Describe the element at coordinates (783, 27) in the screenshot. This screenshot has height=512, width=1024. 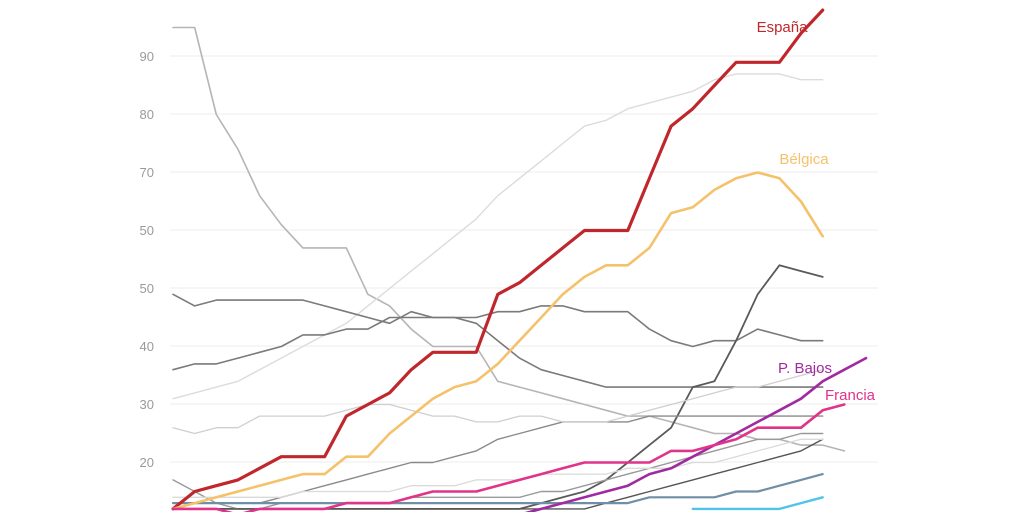
I see `series-label-espa-a: España` at that location.